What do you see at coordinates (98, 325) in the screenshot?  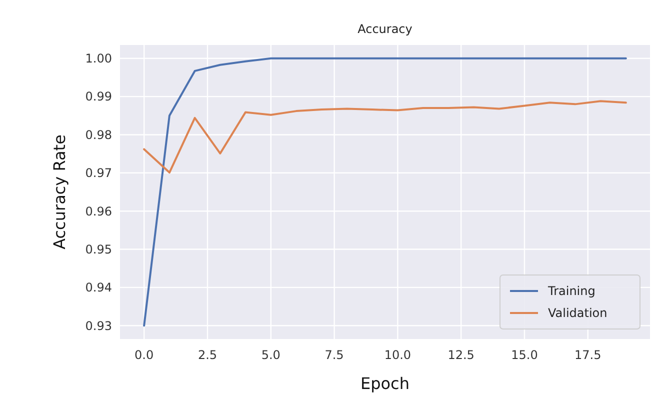 I see `y-tick-label: 0.93` at bounding box center [98, 325].